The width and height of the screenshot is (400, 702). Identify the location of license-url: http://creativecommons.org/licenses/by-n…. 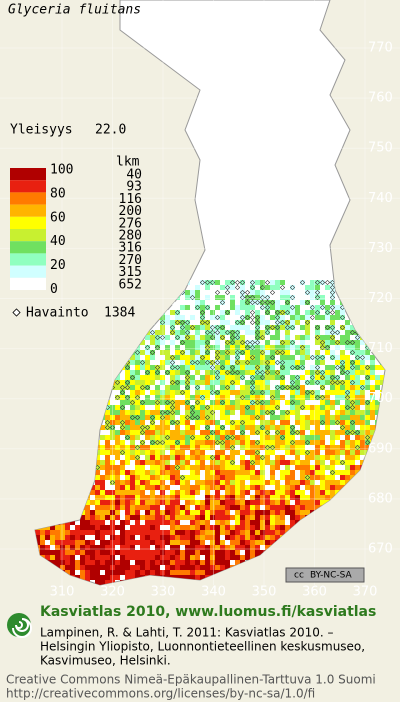
(160, 694).